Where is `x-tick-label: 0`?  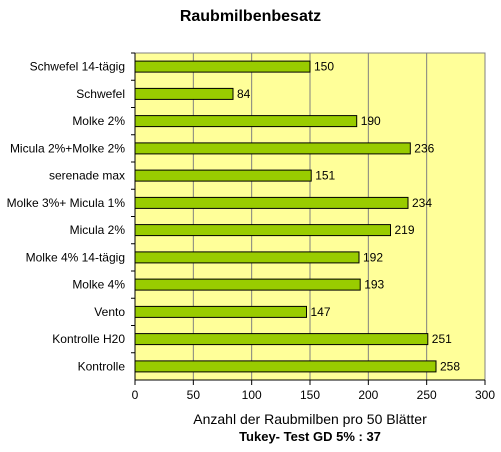
x-tick-label: 0 is located at coordinates (135, 395).